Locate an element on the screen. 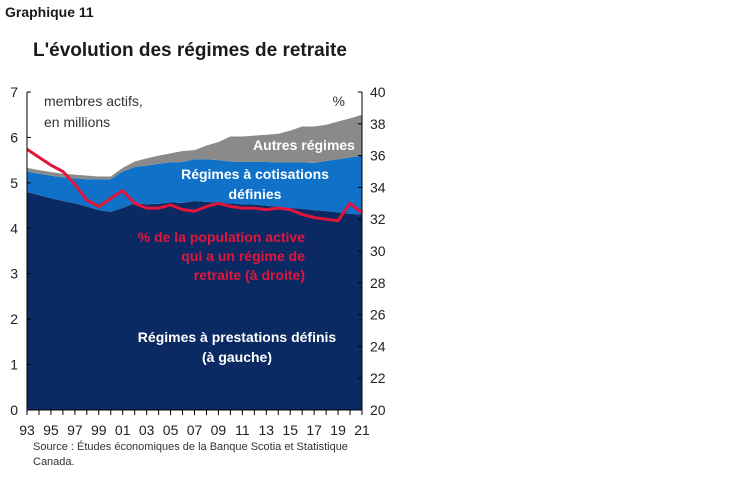 The height and width of the screenshot is (483, 750). annotation-dc: définies is located at coordinates (255, 194).